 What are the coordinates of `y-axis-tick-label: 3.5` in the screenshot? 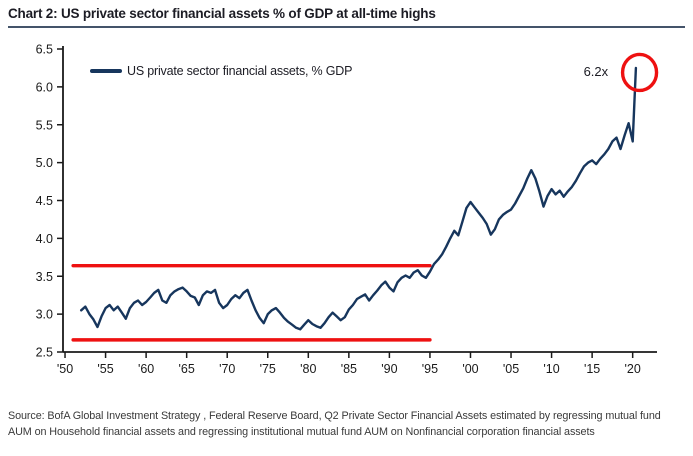 It's located at (44, 277).